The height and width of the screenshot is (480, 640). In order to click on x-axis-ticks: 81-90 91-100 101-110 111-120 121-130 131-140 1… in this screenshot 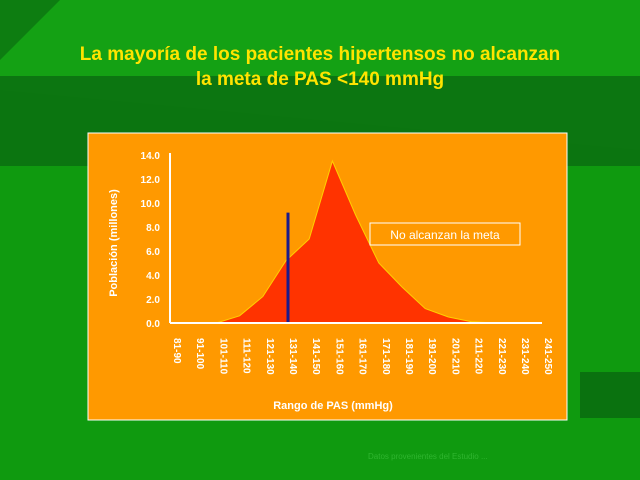, I will do `click(362, 356)`.